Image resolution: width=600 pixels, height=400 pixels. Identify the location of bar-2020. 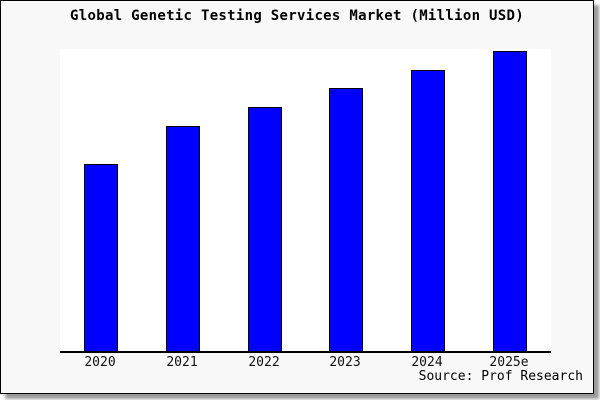
(101, 257).